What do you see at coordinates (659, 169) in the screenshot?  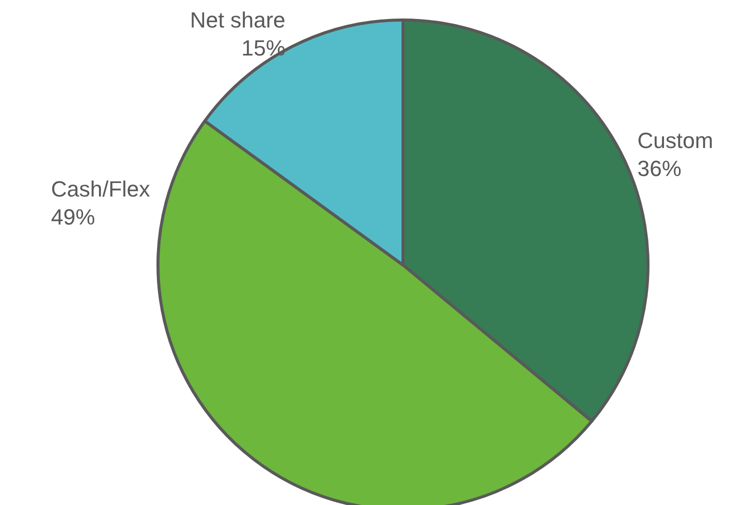 I see `data-label: 36%` at bounding box center [659, 169].